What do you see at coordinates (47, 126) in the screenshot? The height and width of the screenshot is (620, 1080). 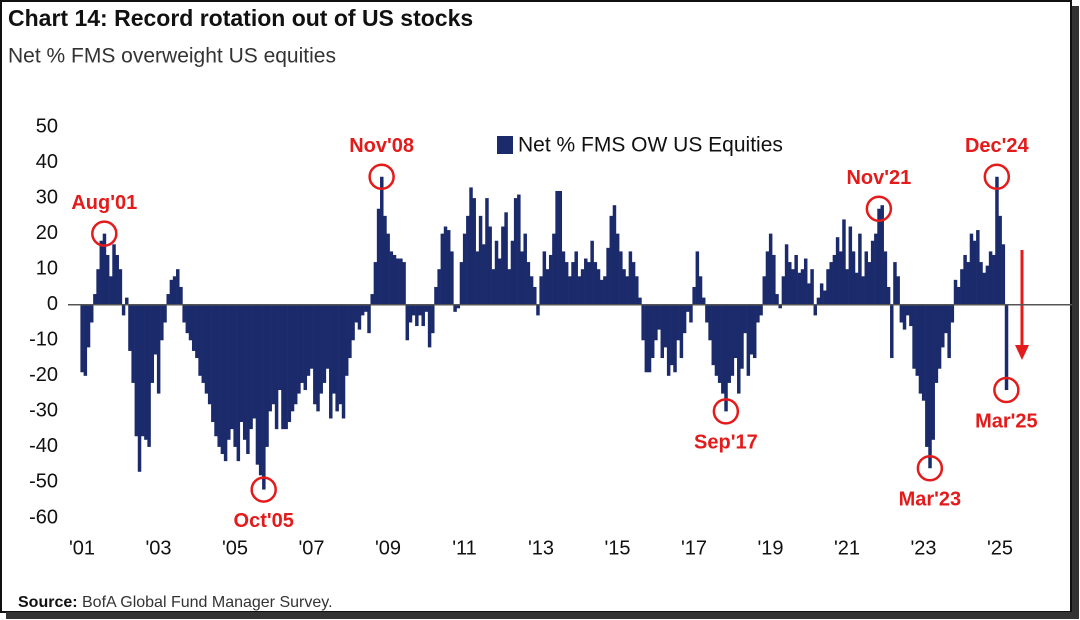 I see `y-tick-label: 50` at bounding box center [47, 126].